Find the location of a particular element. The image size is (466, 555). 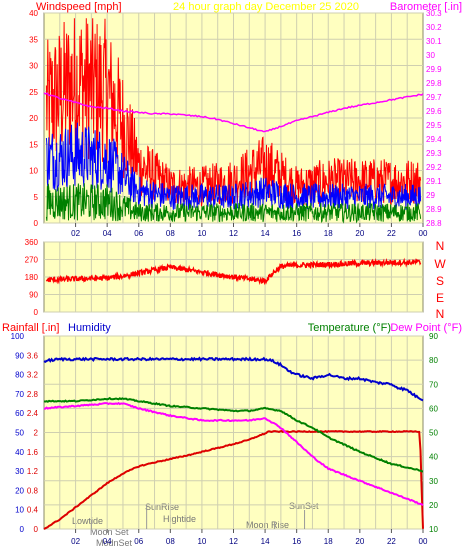

rain-tick-label: 2.4 is located at coordinates (33, 413).